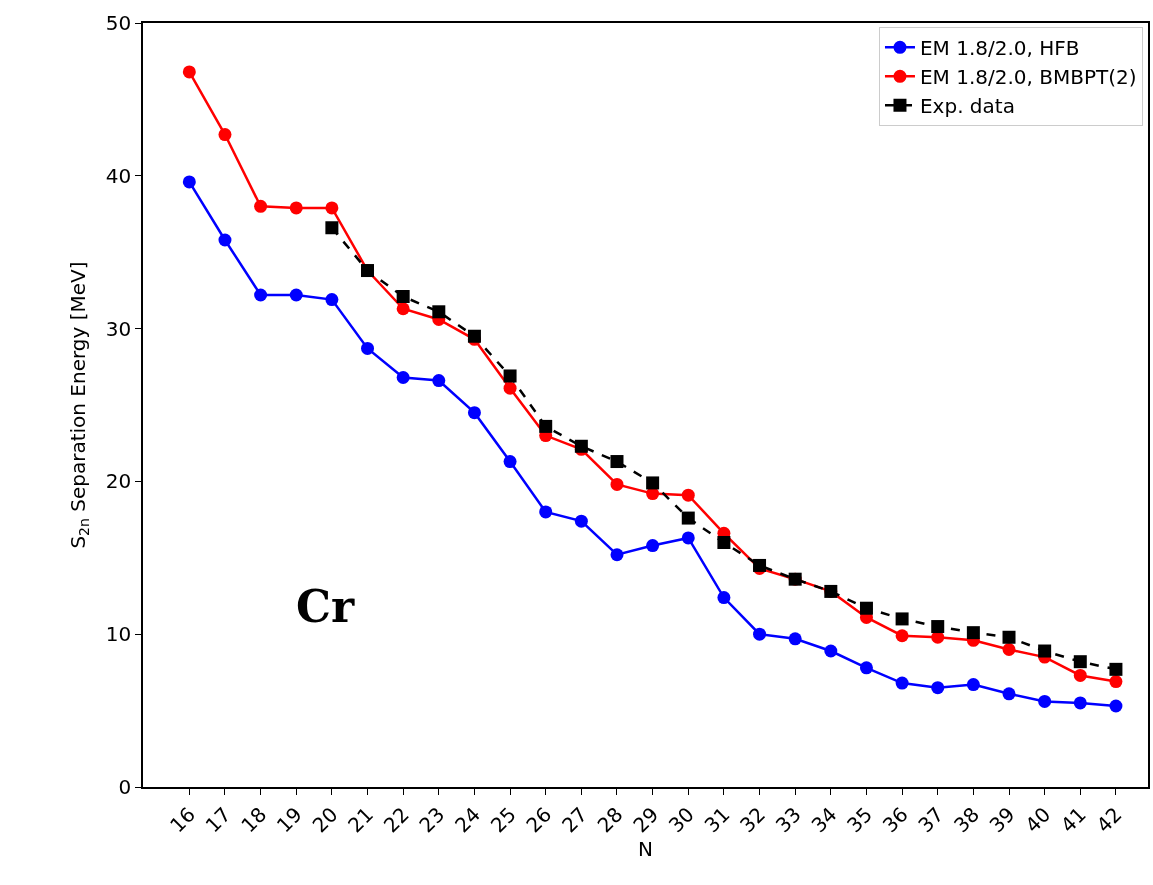 The image size is (1153, 885). Describe the element at coordinates (574, 820) in the screenshot. I see `x-tick-label: 27` at that location.